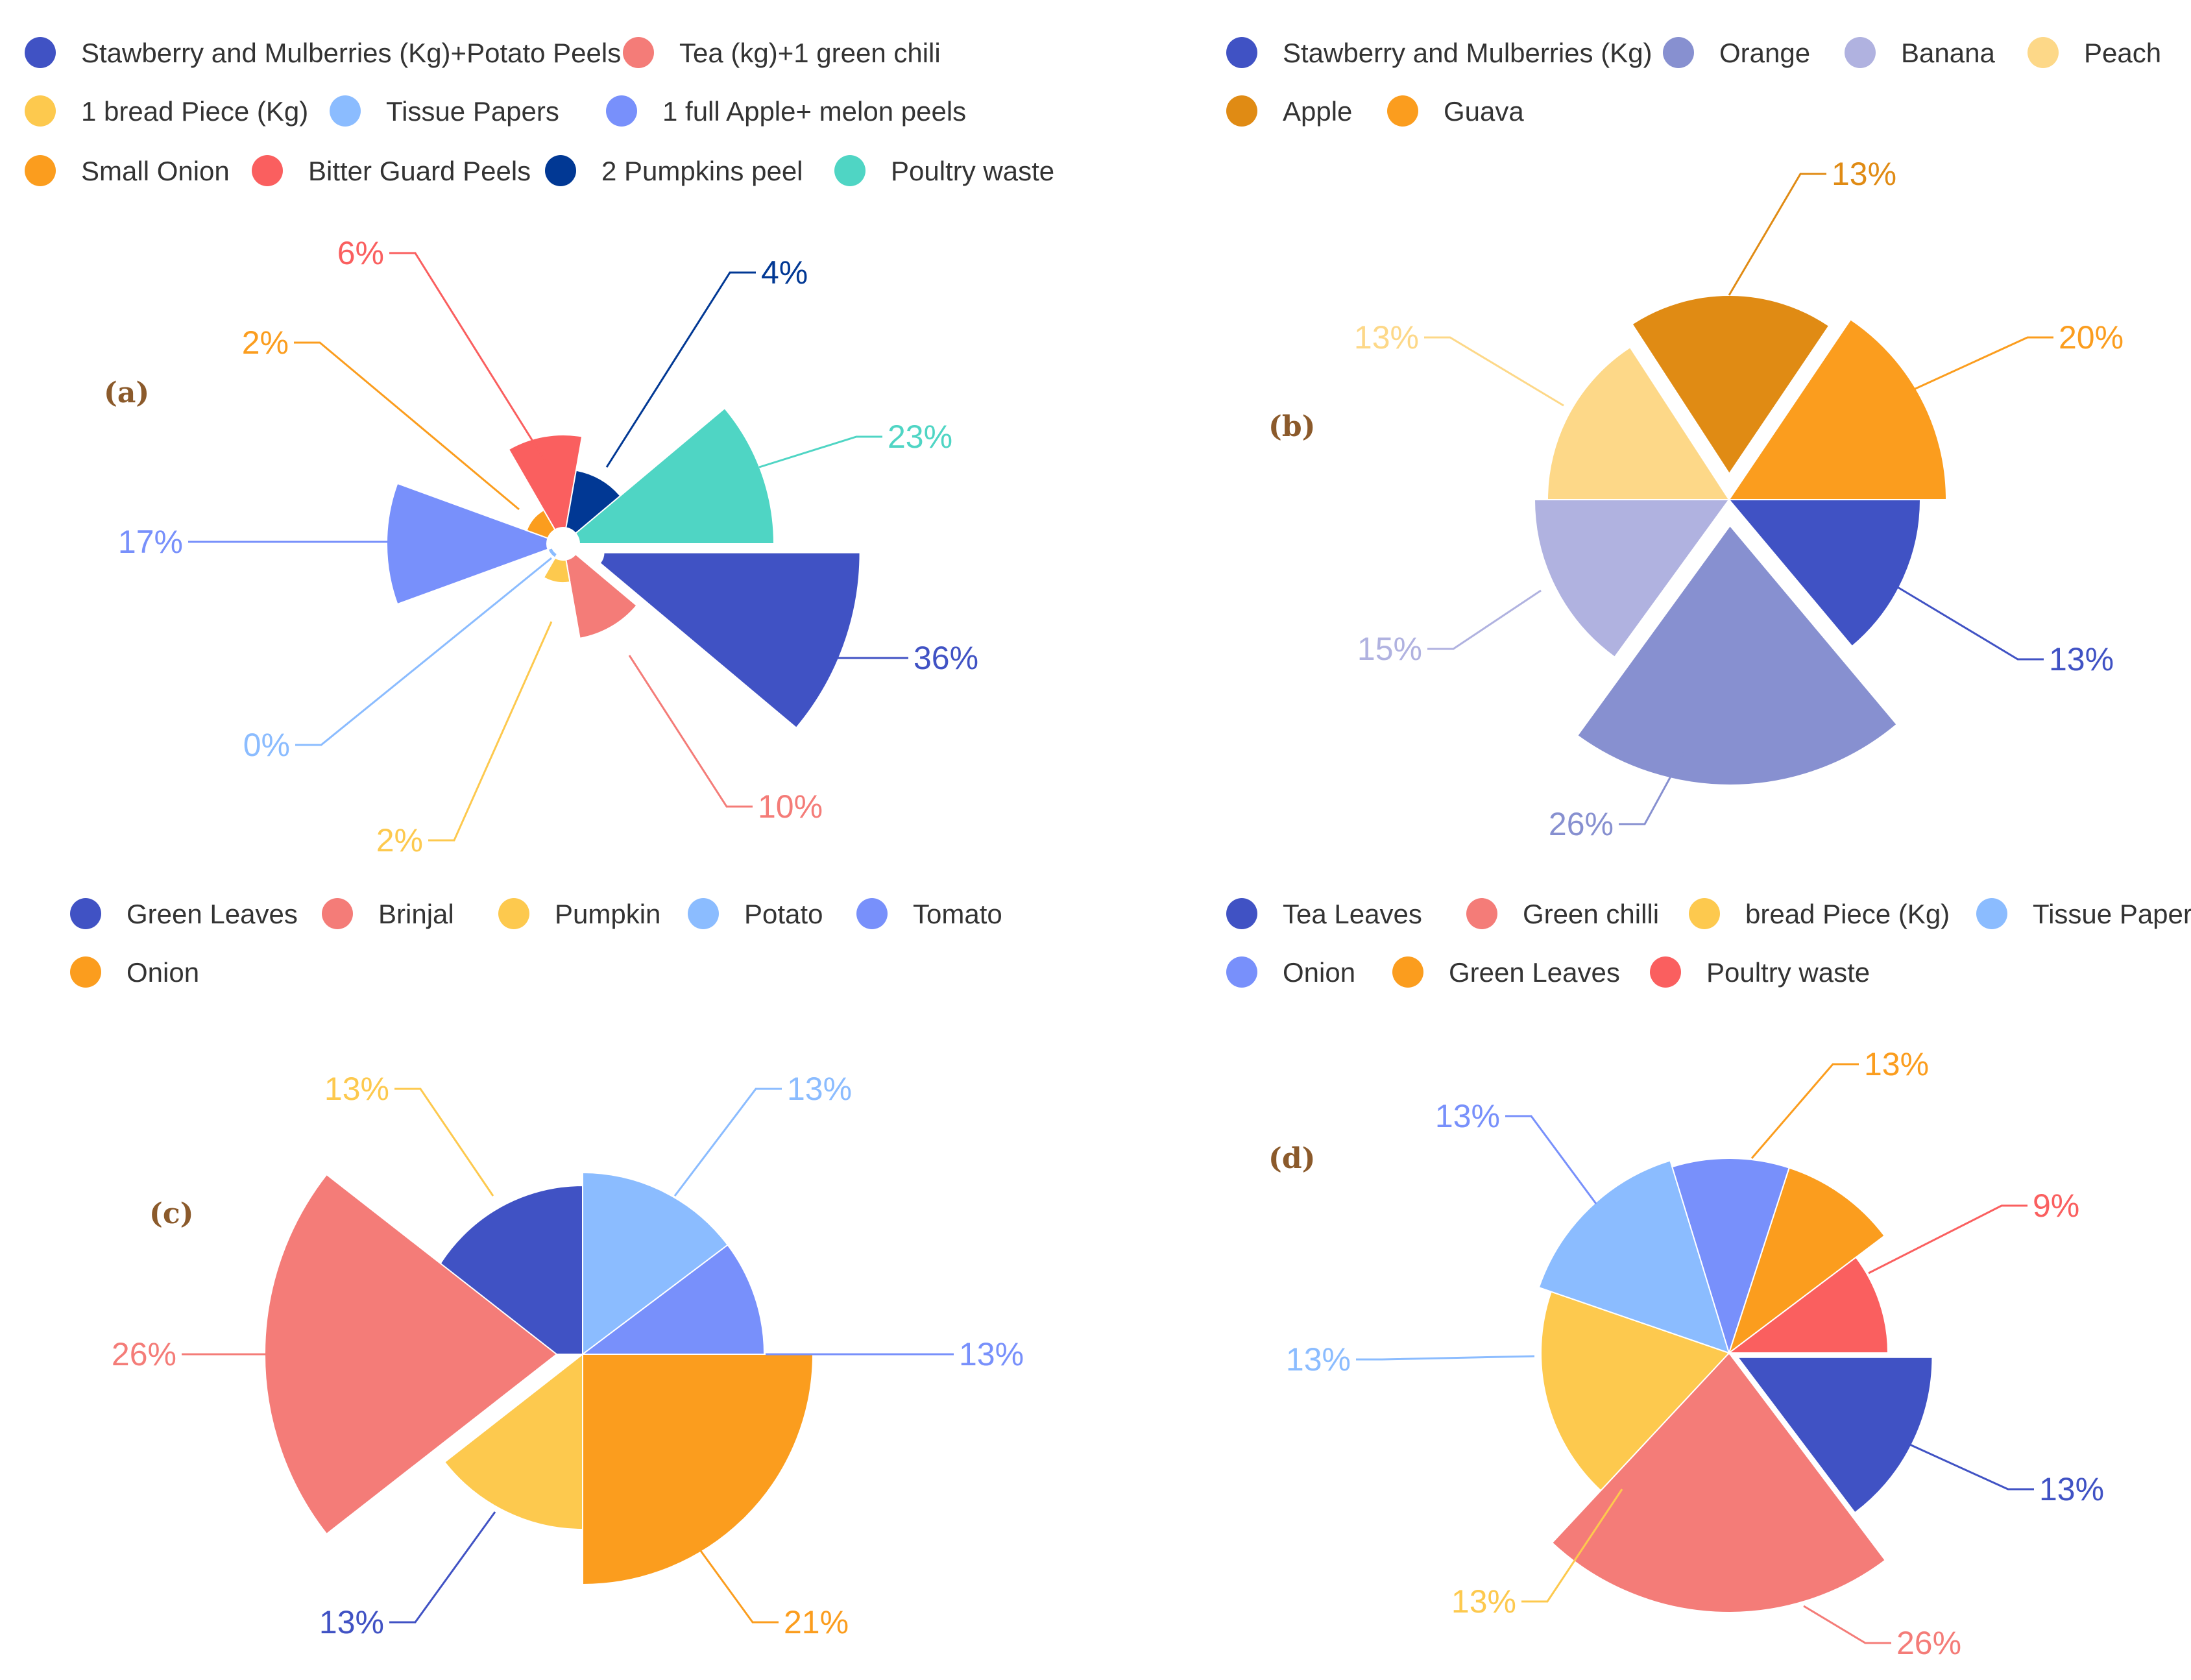  What do you see at coordinates (1467, 53) in the screenshot?
I see `legend-label: Stawberry and Mulberries (Kg)` at bounding box center [1467, 53].